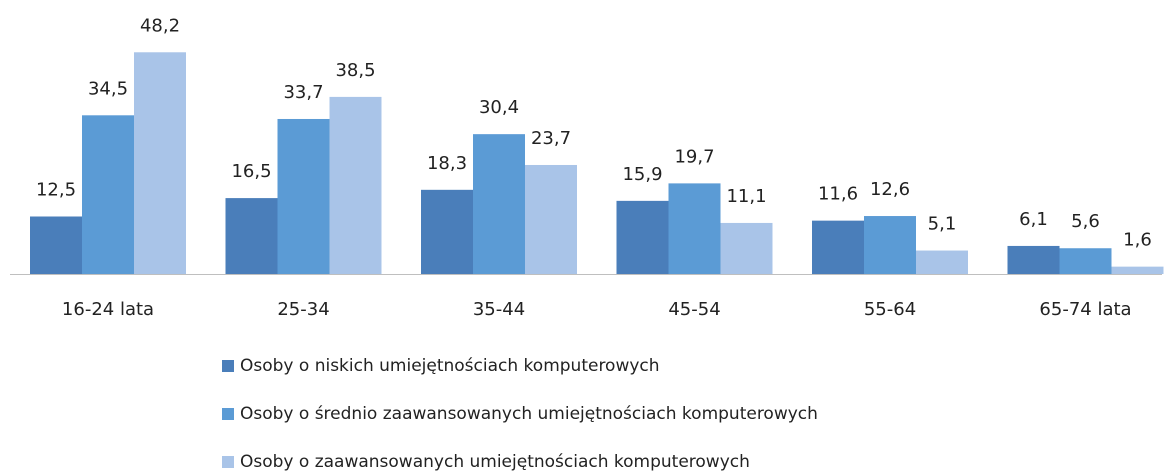  Describe the element at coordinates (1033, 219) in the screenshot. I see `data-label: 6,1` at that location.